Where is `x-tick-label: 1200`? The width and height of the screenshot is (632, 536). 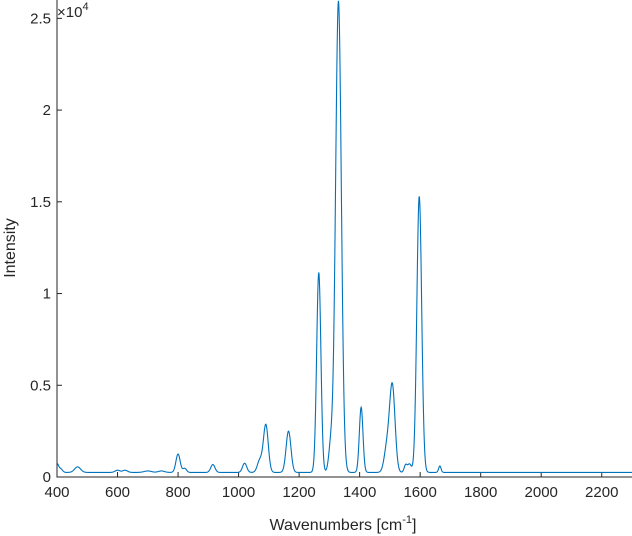
x-tick-label: 1200 is located at coordinates (298, 492).